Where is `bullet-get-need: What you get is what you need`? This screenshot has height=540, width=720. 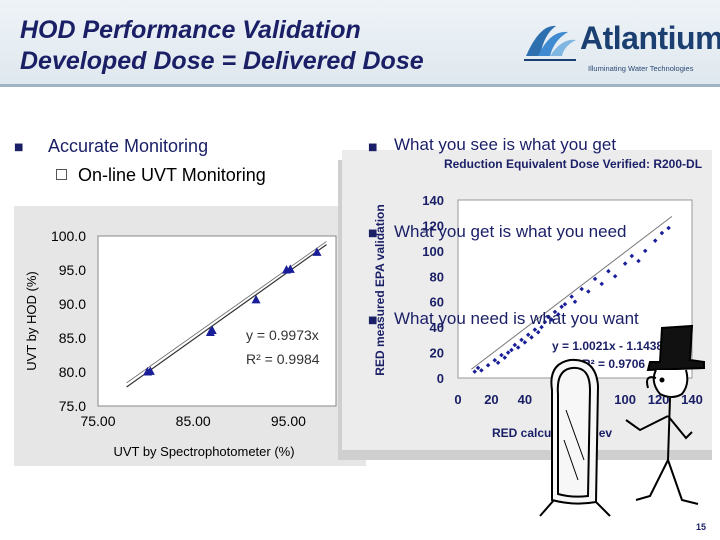 bullet-get-need: What you get is what you need is located at coordinates (510, 231).